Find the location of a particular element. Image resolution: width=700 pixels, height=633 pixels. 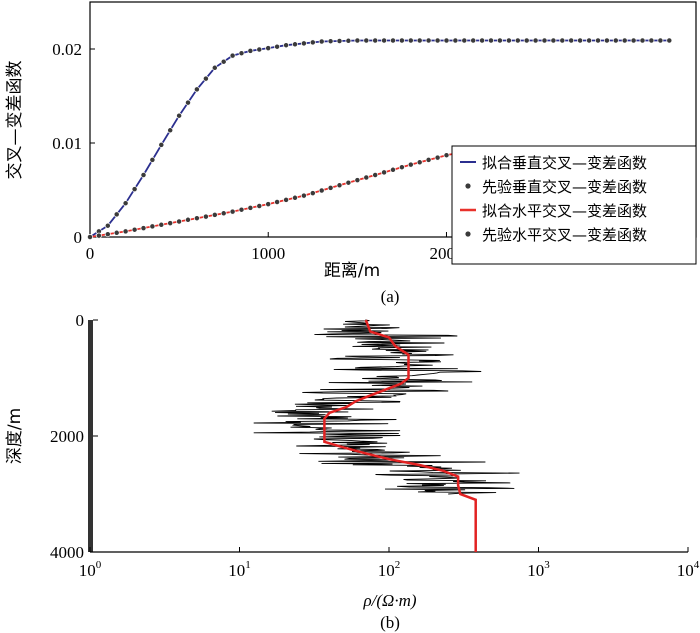

legend-marker-horizontal-prior is located at coordinates (468, 234).